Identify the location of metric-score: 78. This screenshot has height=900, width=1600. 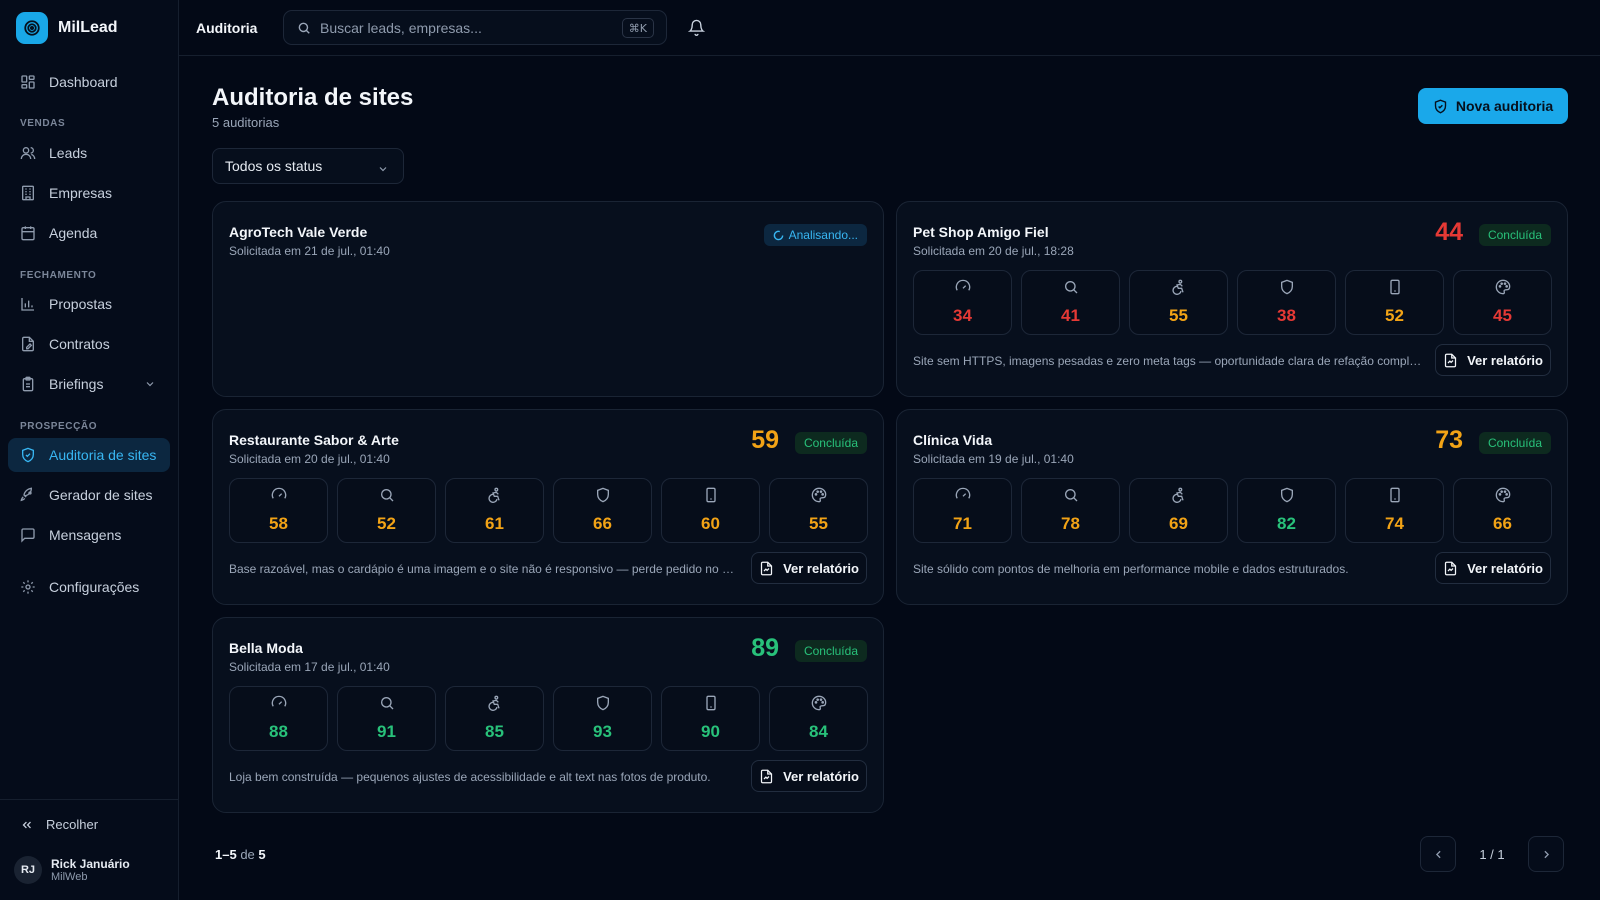
(1070, 524).